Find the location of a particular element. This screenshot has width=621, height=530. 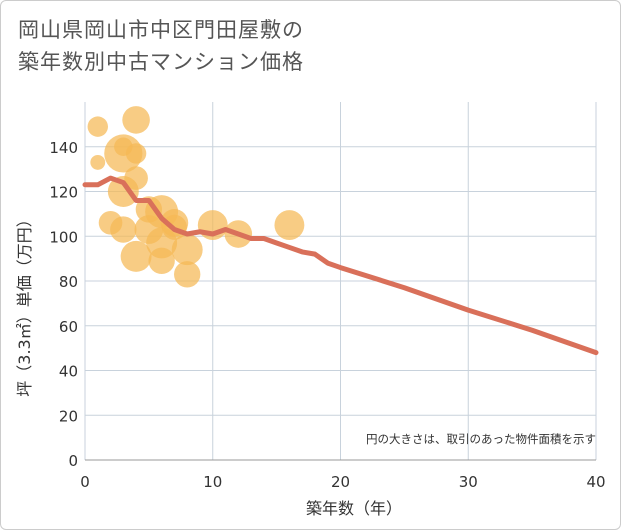

y-tick-label: 140 is located at coordinates (63, 148).